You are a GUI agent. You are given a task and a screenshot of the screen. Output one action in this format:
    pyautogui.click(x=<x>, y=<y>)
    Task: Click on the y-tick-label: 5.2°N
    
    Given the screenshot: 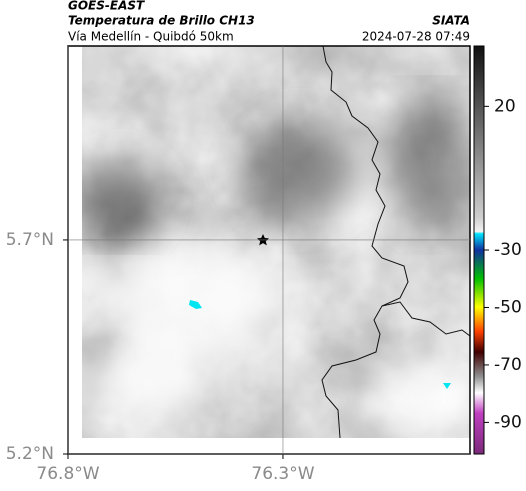 What is the action you would take?
    pyautogui.click(x=30, y=454)
    